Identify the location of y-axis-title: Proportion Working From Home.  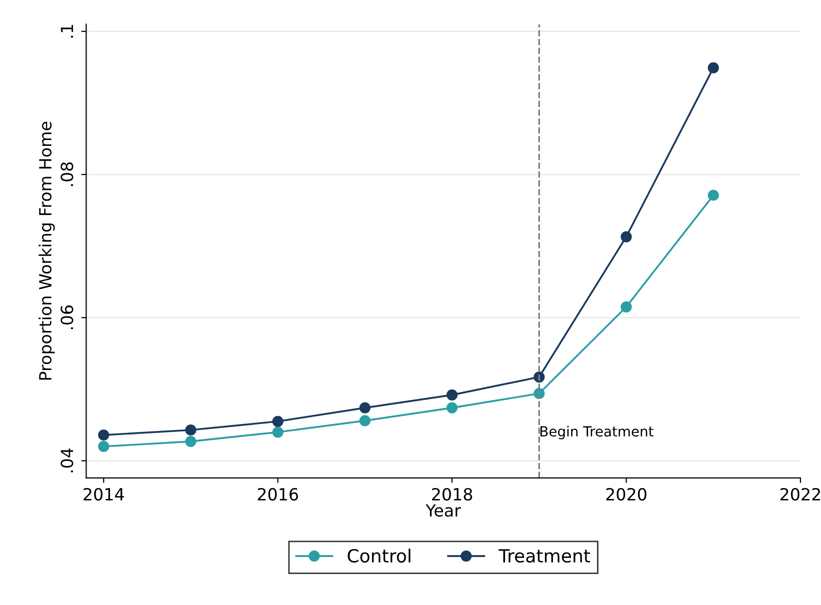
(46, 251).